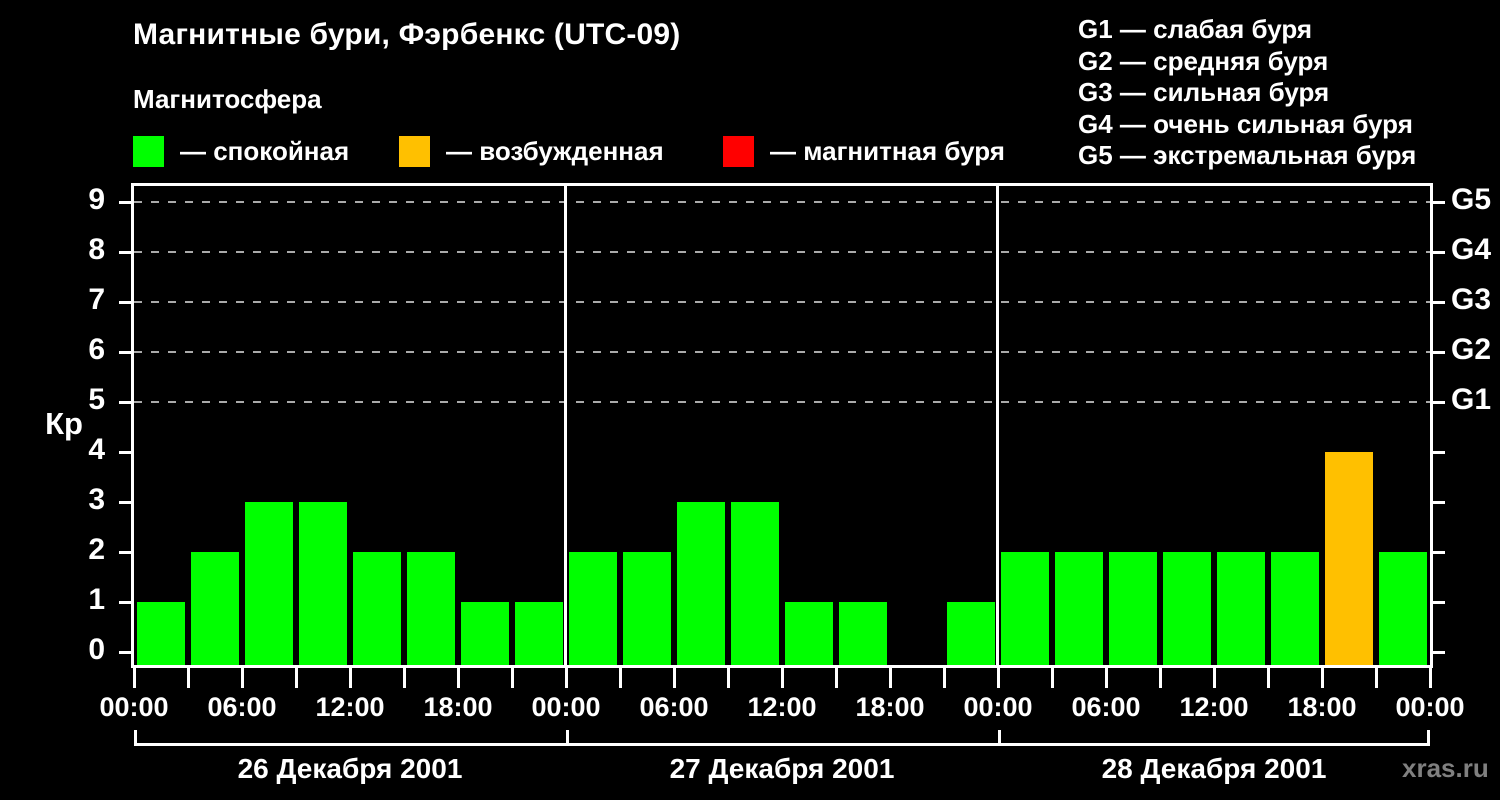  I want to click on g-legend-line-g2: G2 — средняя буря, so click(1203, 60).